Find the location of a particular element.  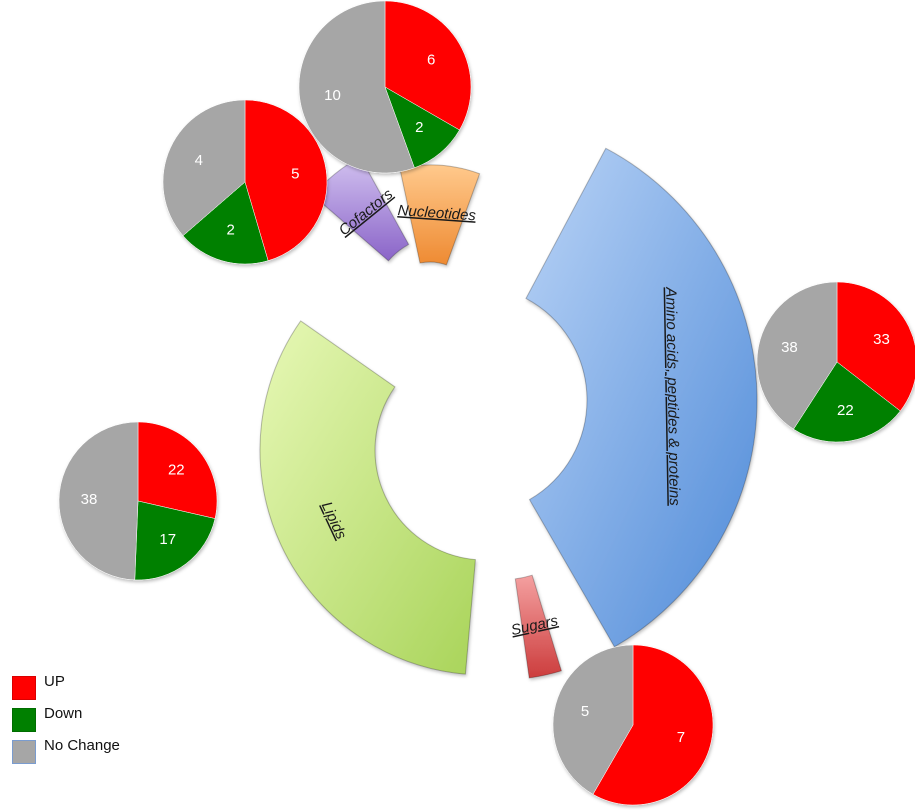

slice-lipids-no-change is located at coordinates (98, 501).